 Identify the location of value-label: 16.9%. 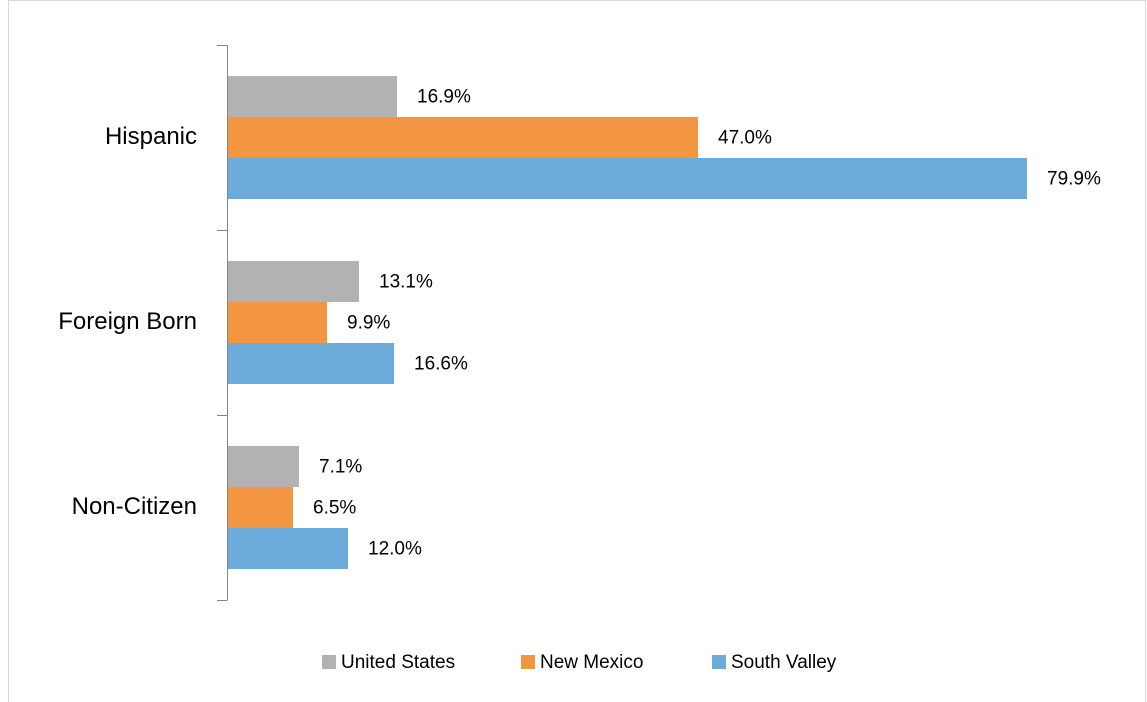
(444, 97).